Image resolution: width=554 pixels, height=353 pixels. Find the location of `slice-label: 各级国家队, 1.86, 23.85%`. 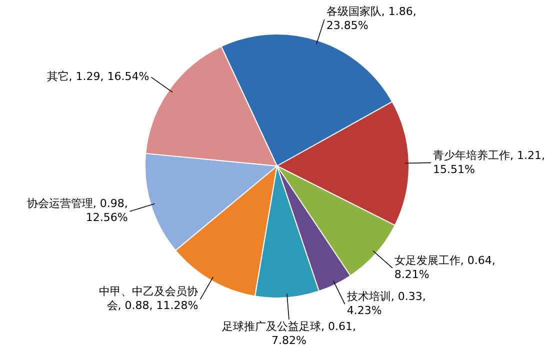

slice-label: 各级国家队, 1.86, 23.85% is located at coordinates (372, 19).